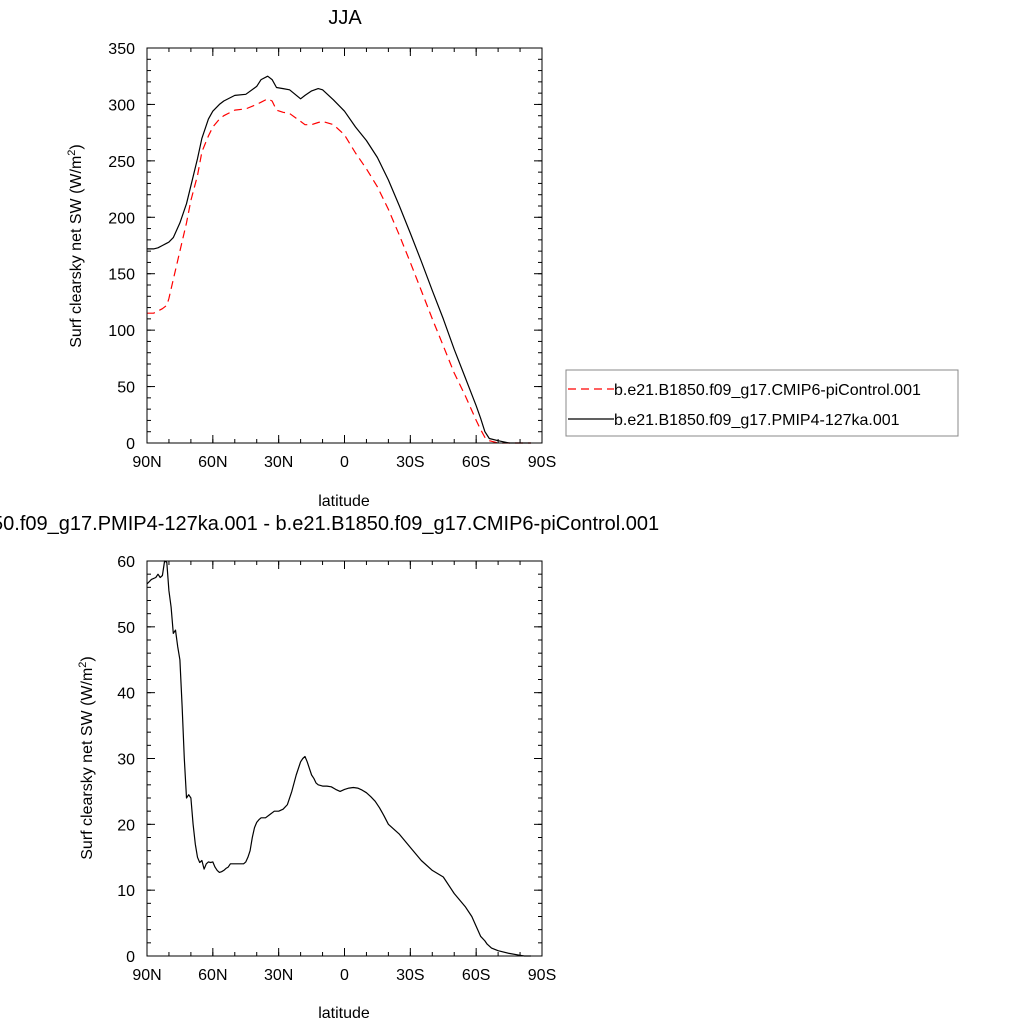  I want to click on y-axis-title-top-main: Surf clearsky net SW (W/m, so click(76, 252).